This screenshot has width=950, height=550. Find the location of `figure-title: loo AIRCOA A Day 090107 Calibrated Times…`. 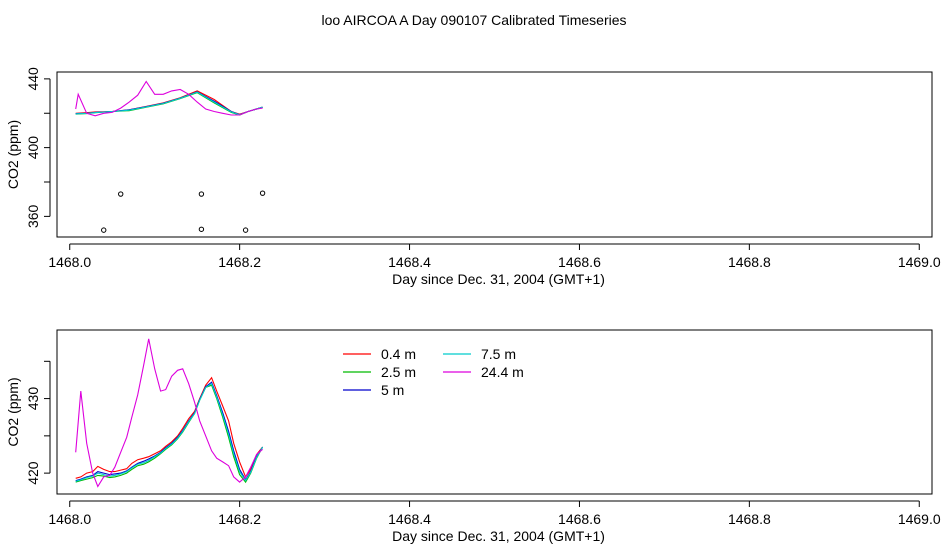

figure-title: loo AIRCOA A Day 090107 Calibrated Times… is located at coordinates (473, 20).